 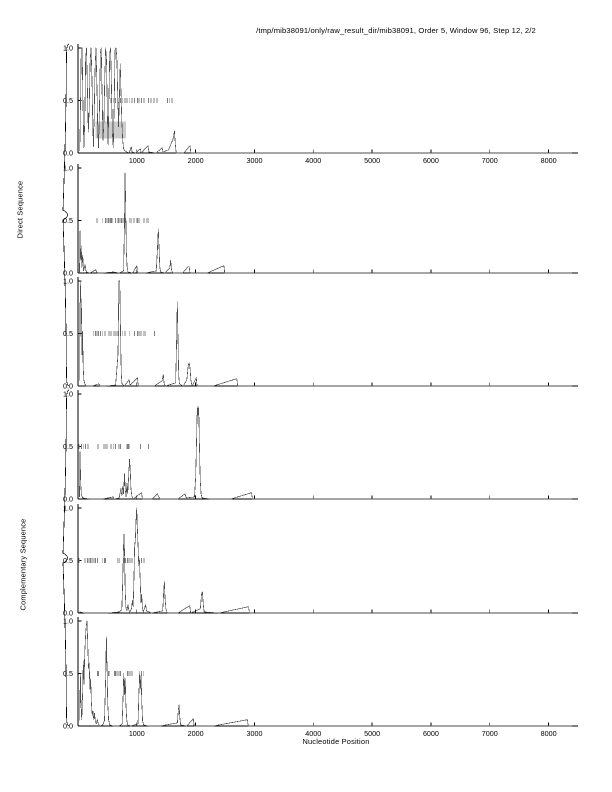 I want to click on x-axis-label: Nucleotide Position, so click(x=306, y=741).